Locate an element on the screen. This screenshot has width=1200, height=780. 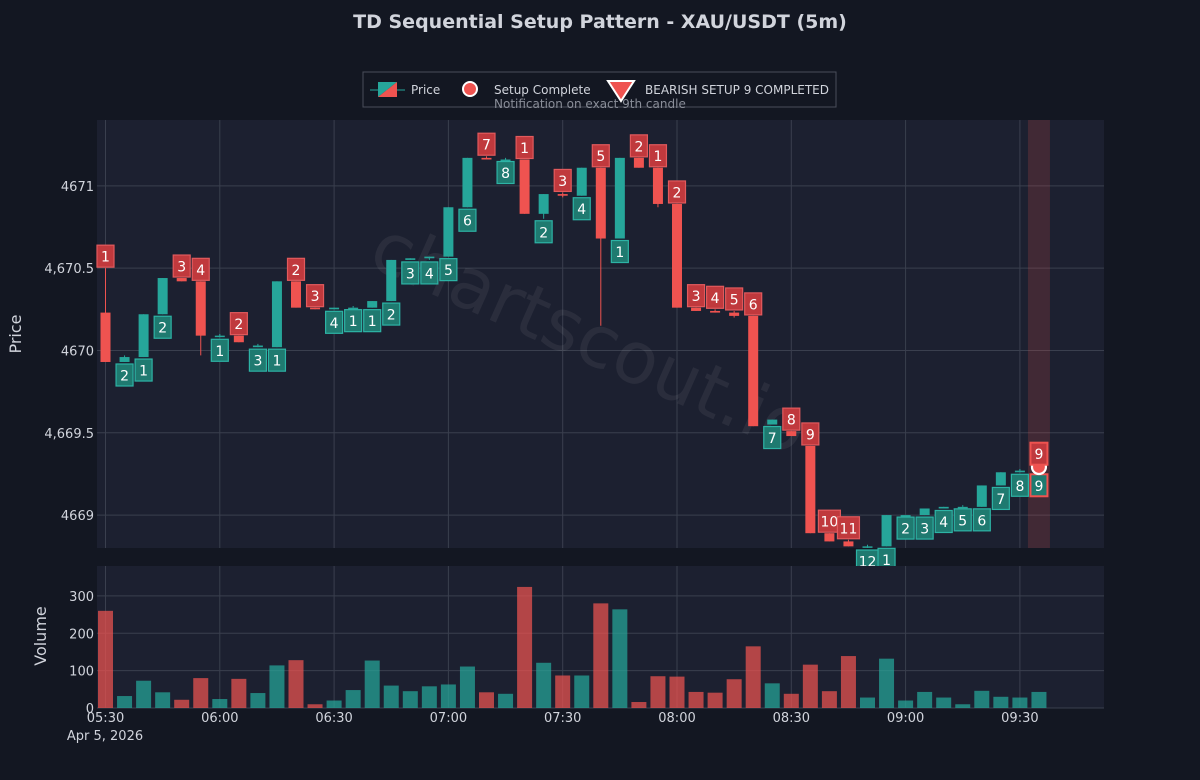
time-tick-label: 06:00 is located at coordinates (219, 718).